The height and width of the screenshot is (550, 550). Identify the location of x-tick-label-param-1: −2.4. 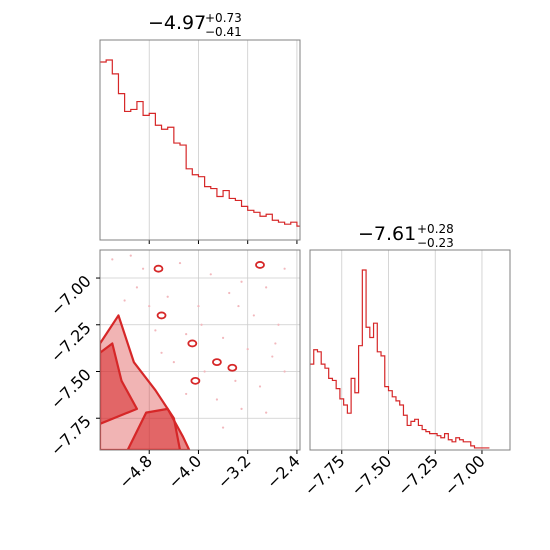
(283, 471).